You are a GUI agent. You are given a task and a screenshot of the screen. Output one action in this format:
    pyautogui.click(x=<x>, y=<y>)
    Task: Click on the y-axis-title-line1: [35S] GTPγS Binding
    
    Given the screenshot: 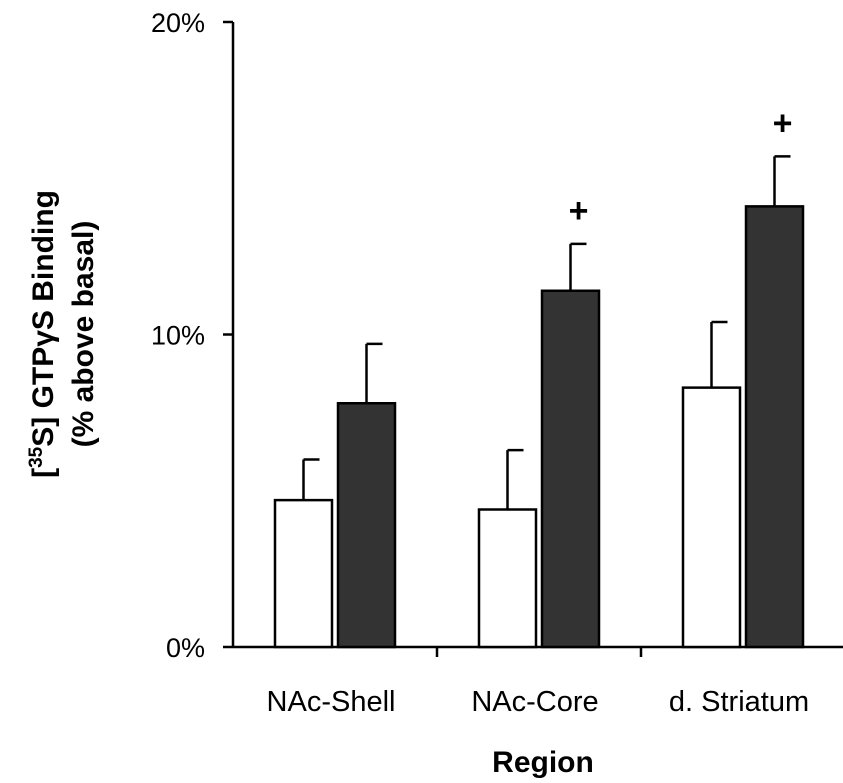 What is the action you would take?
    pyautogui.click(x=43, y=334)
    